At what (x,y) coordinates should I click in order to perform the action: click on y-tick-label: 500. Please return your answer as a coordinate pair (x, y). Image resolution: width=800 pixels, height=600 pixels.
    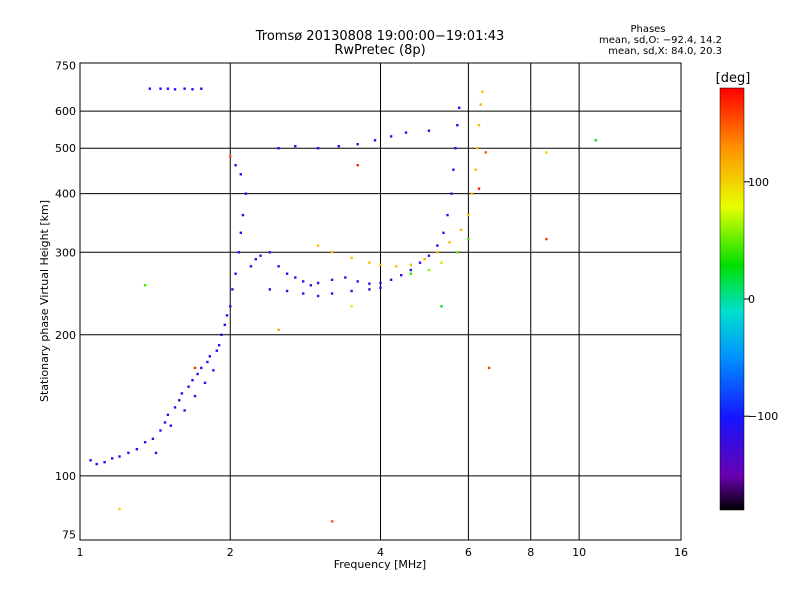
    Looking at the image, I should click on (65, 148).